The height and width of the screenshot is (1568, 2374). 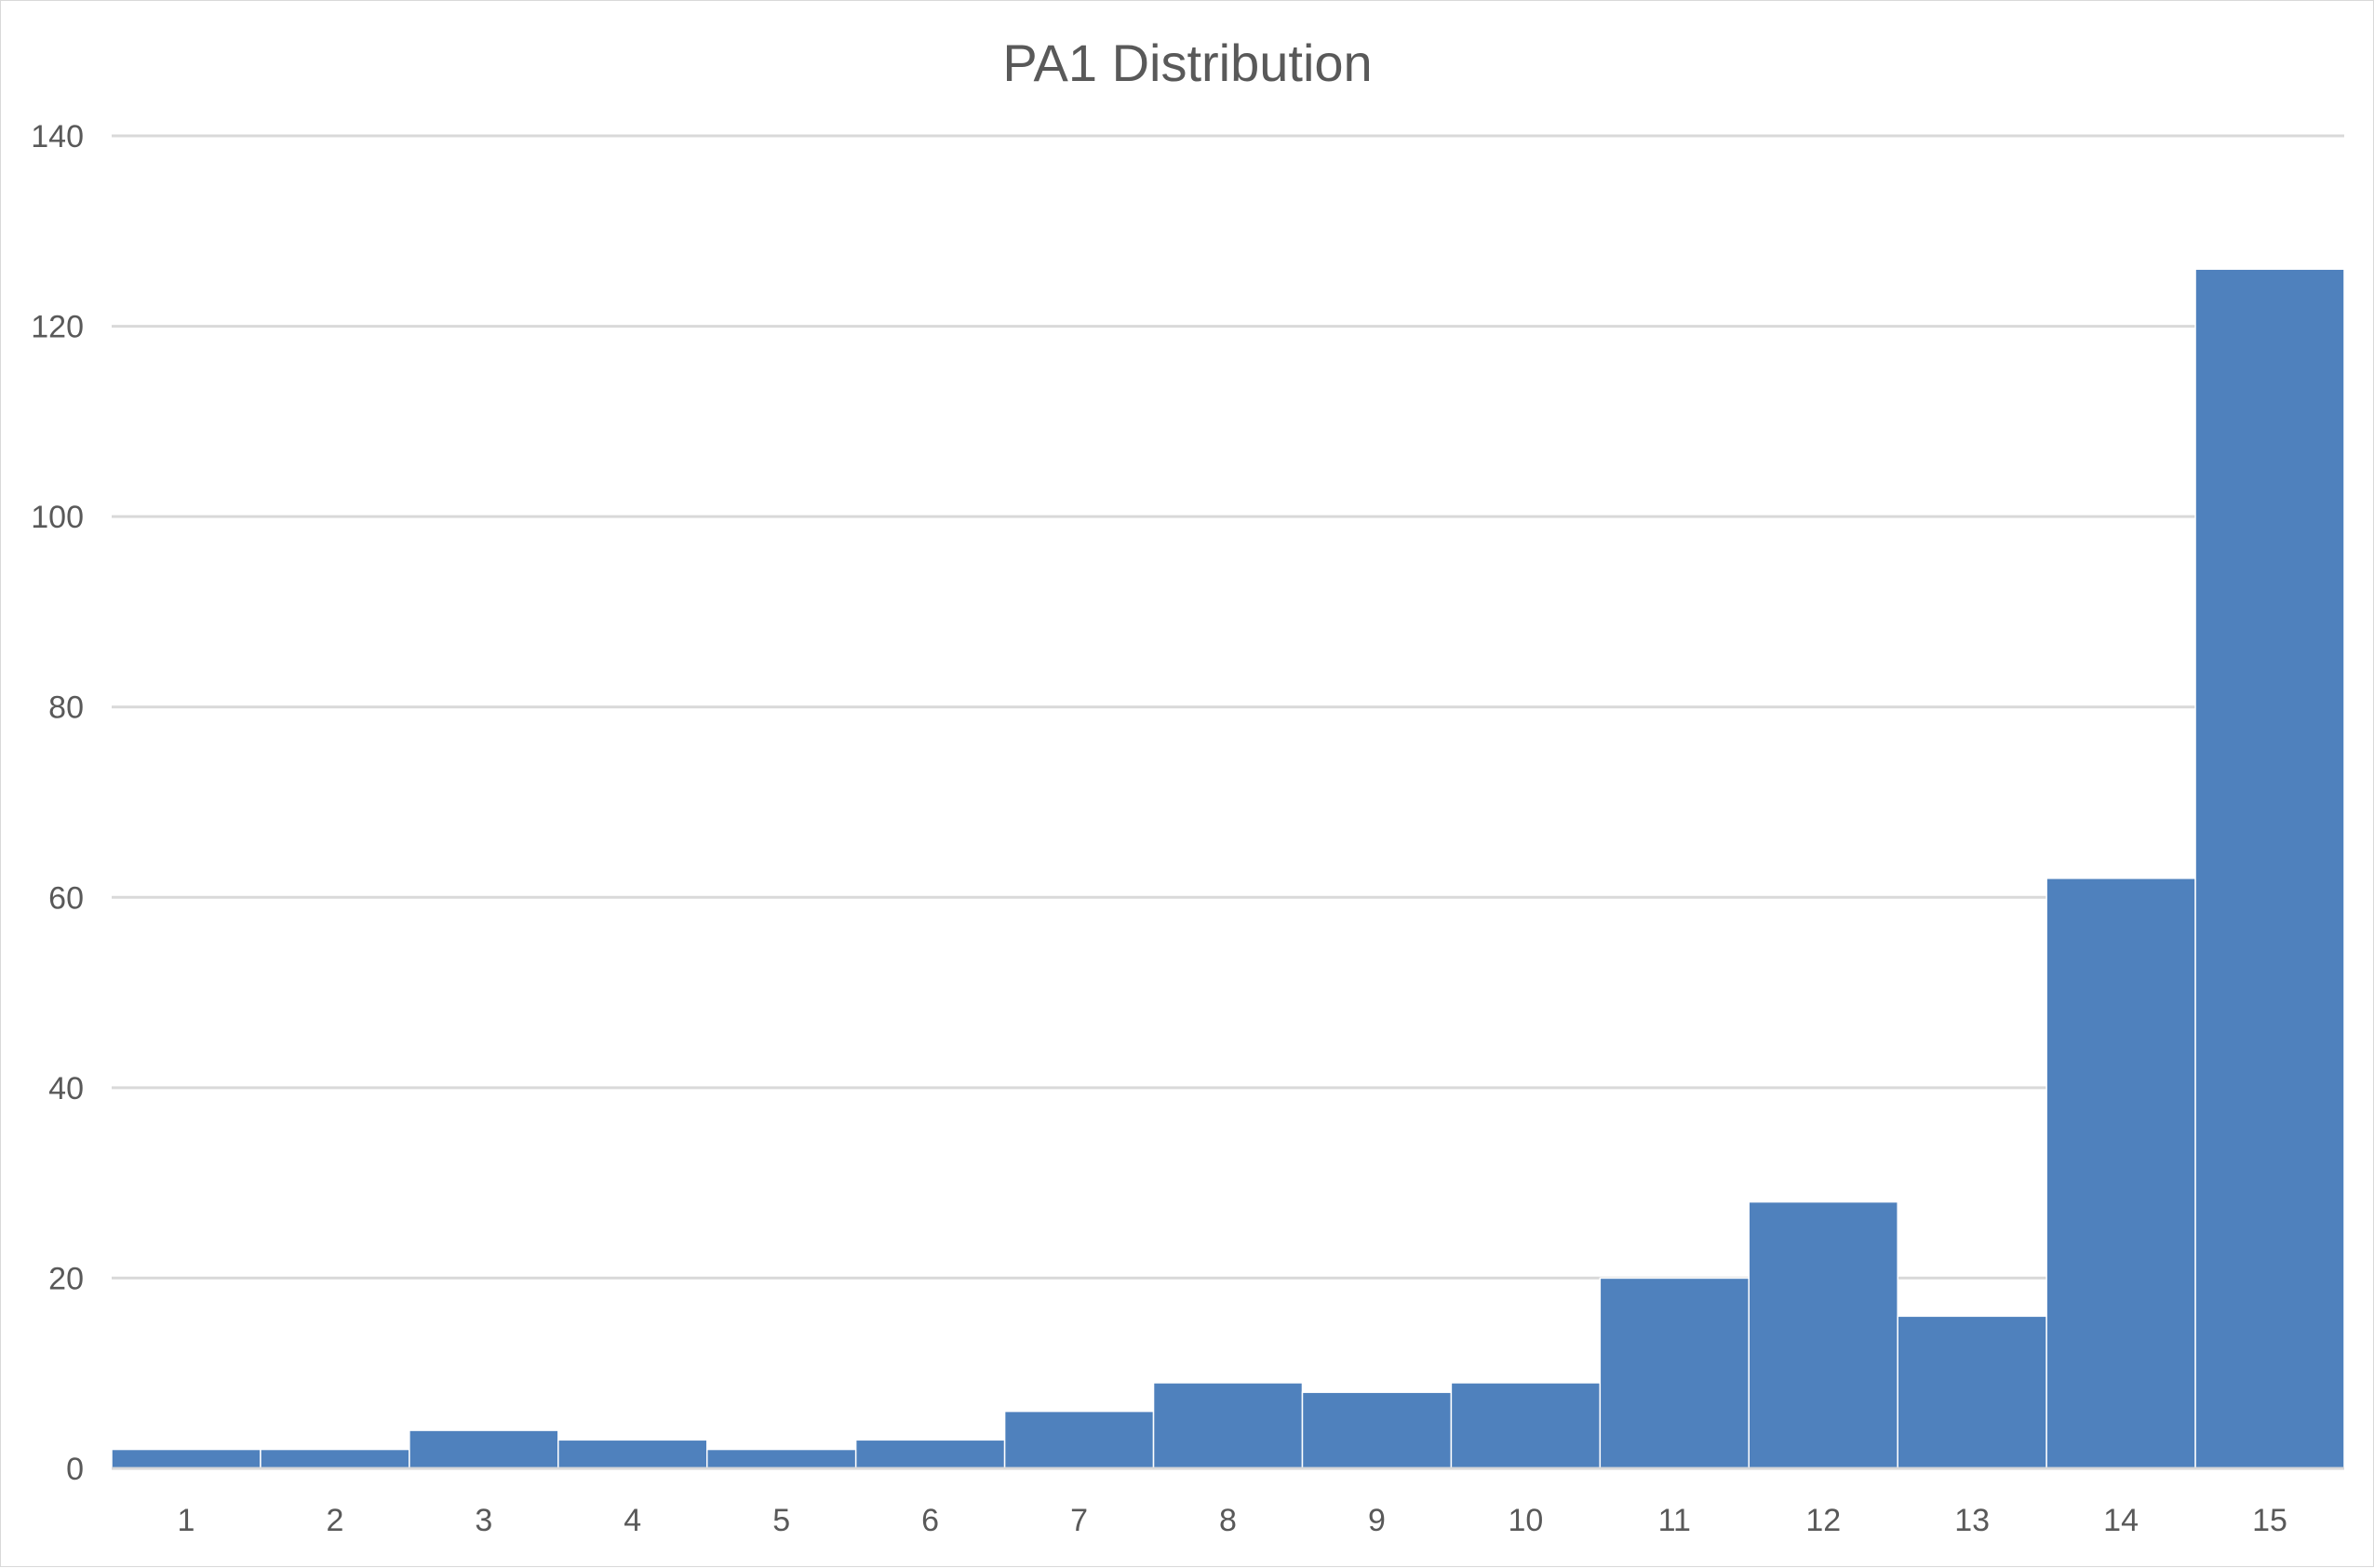 I want to click on x-tick-label: 6, so click(x=930, y=1520).